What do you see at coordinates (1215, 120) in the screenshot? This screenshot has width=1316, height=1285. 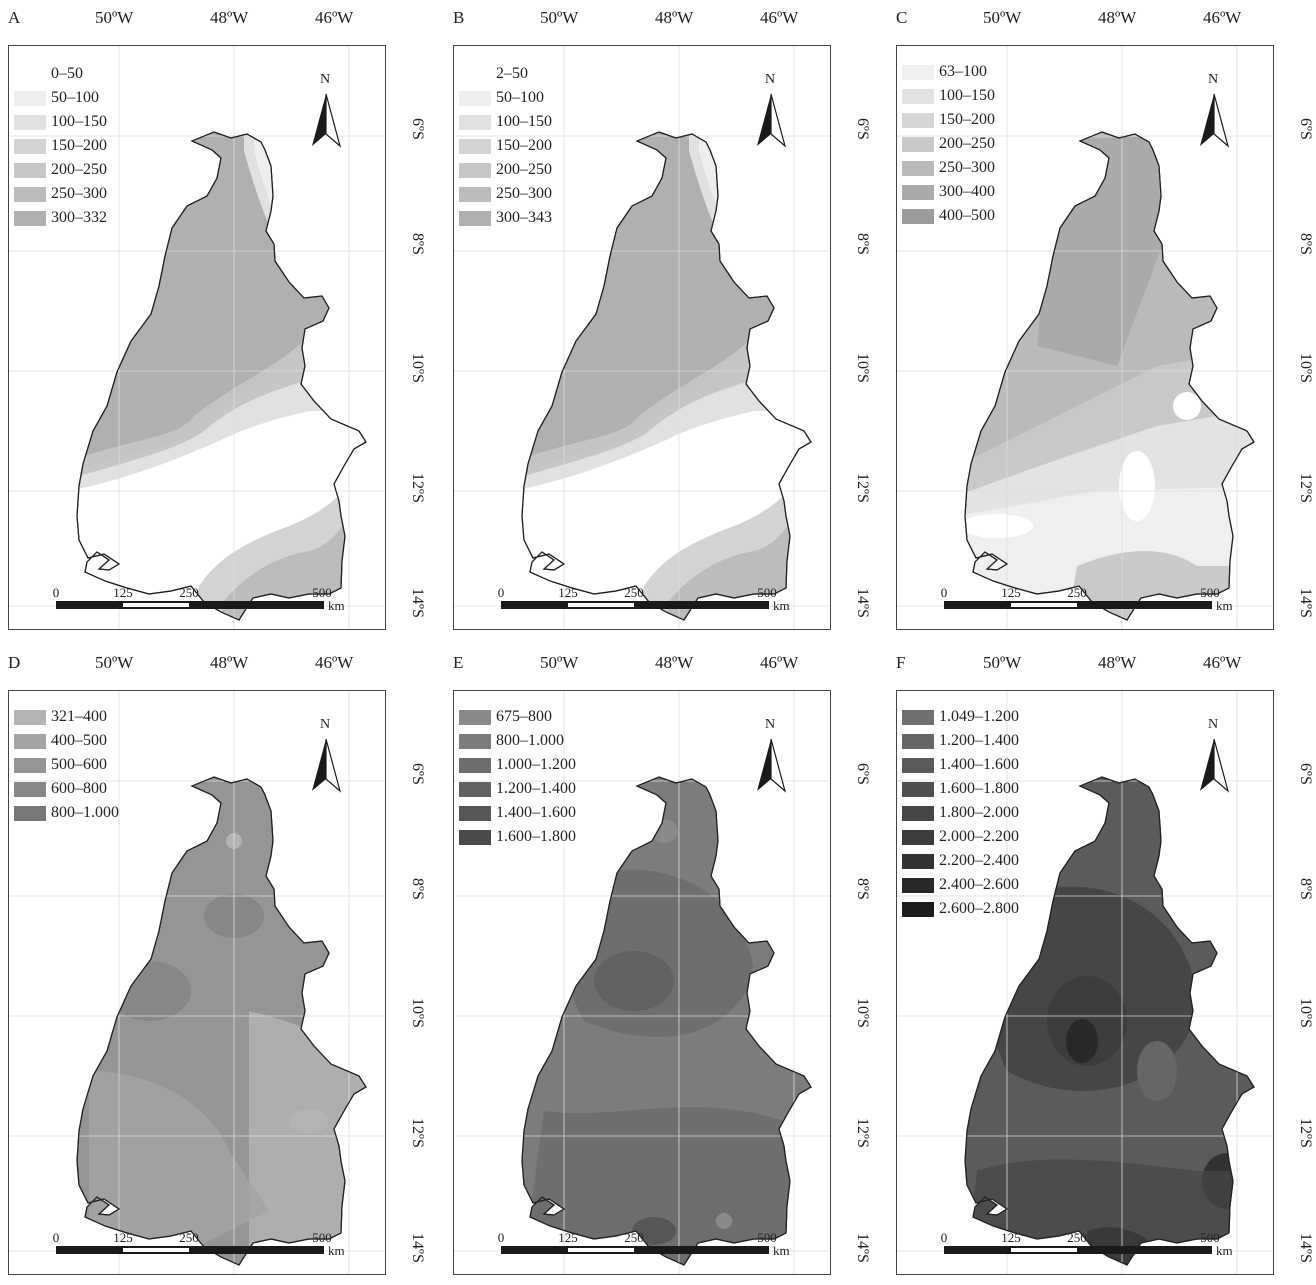 I see `north-arrow-icon` at bounding box center [1215, 120].